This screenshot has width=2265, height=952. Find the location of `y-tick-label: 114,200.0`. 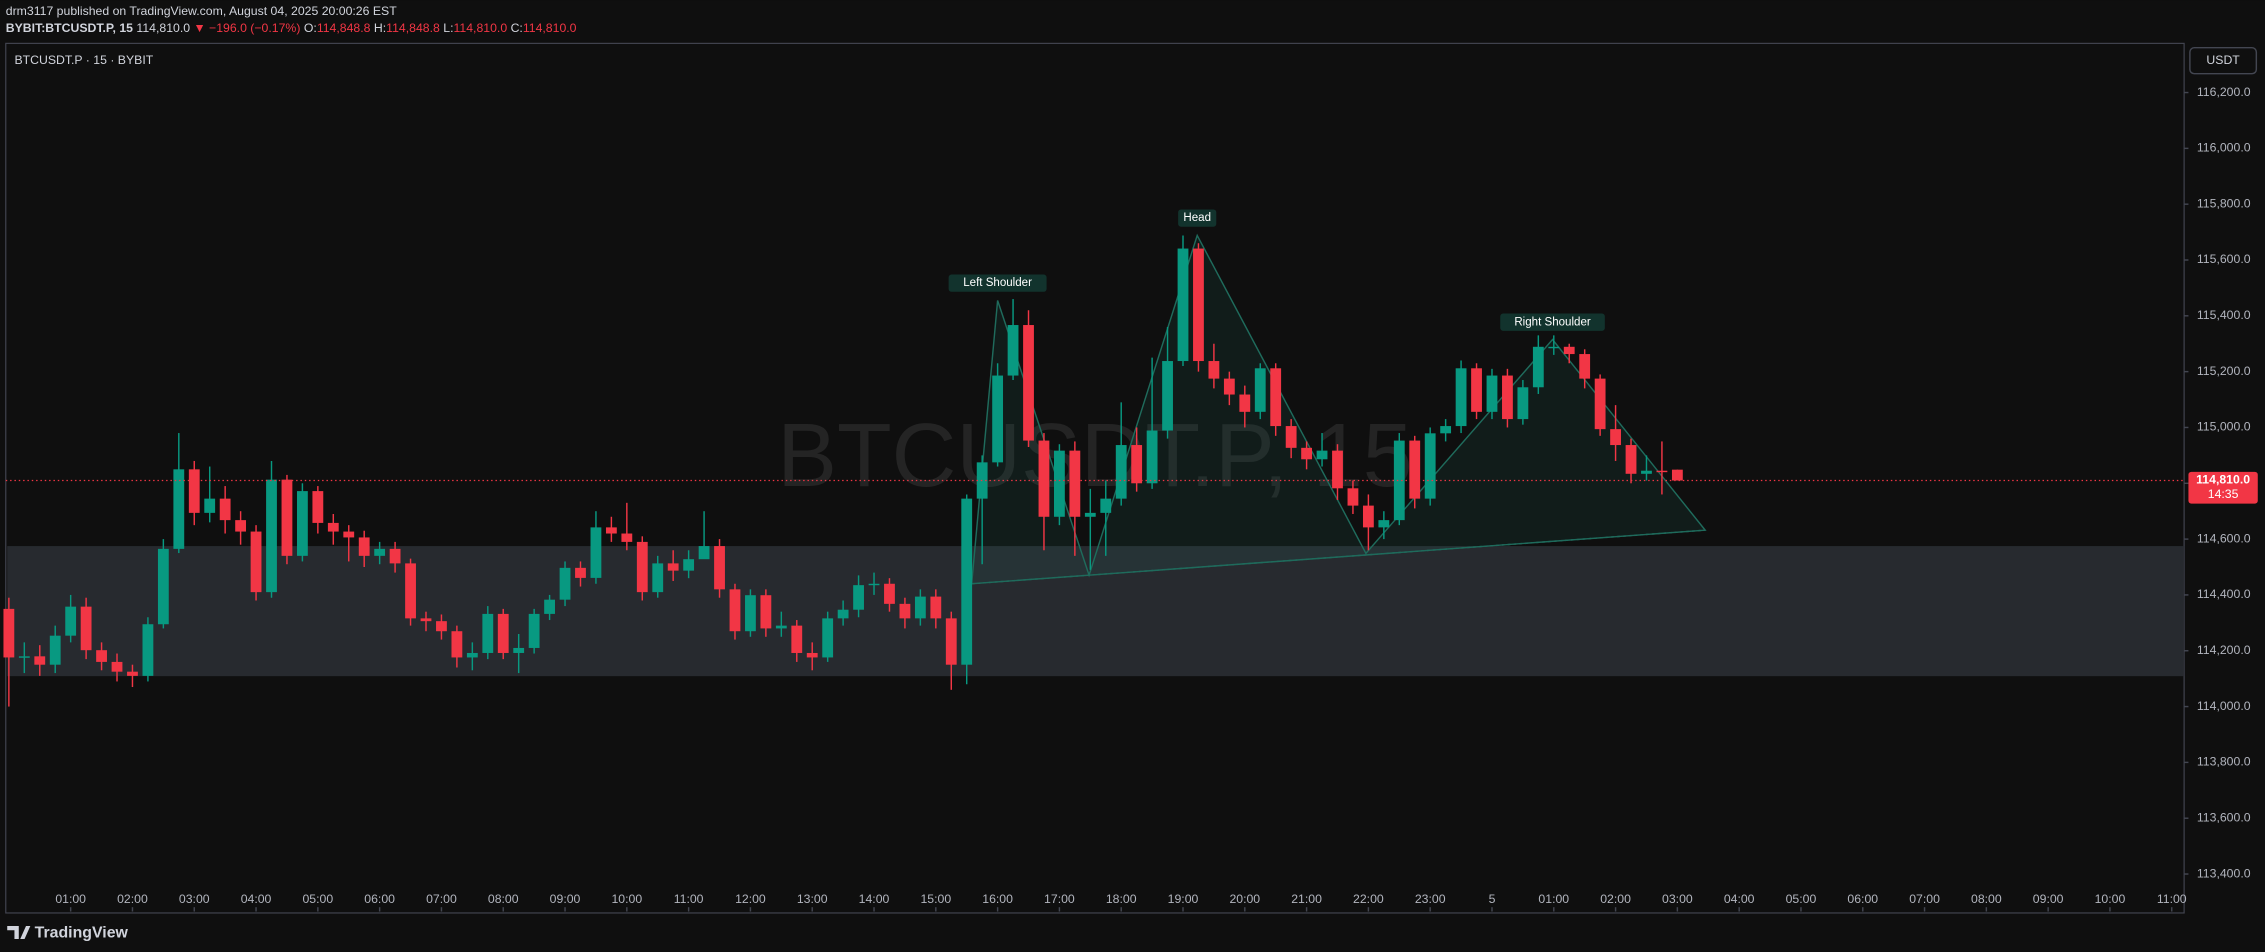

y-tick-label: 114,200.0 is located at coordinates (2224, 650).